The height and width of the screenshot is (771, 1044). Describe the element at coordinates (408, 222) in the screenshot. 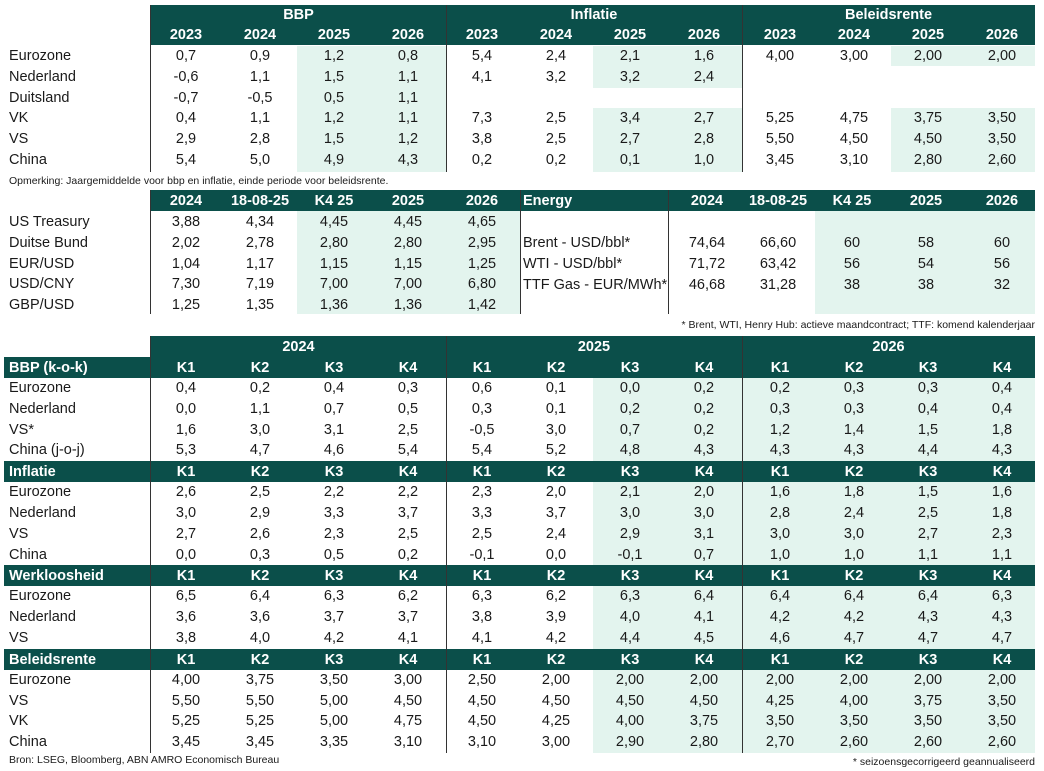

I see `table-cell: 4,45` at that location.